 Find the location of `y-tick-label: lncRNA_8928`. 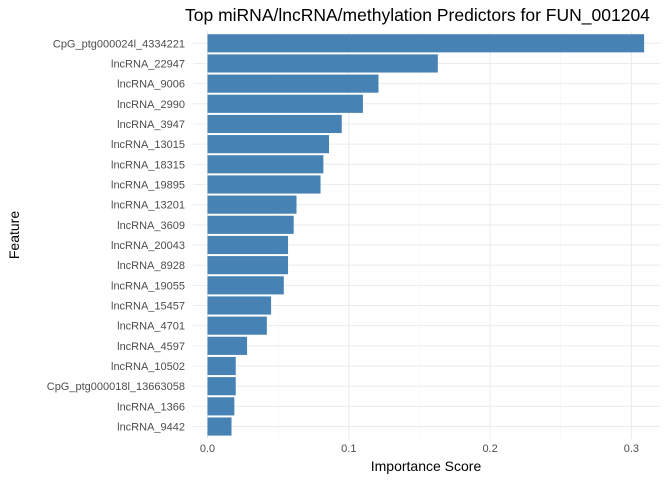

y-tick-label: lncRNA_8928 is located at coordinates (151, 266).